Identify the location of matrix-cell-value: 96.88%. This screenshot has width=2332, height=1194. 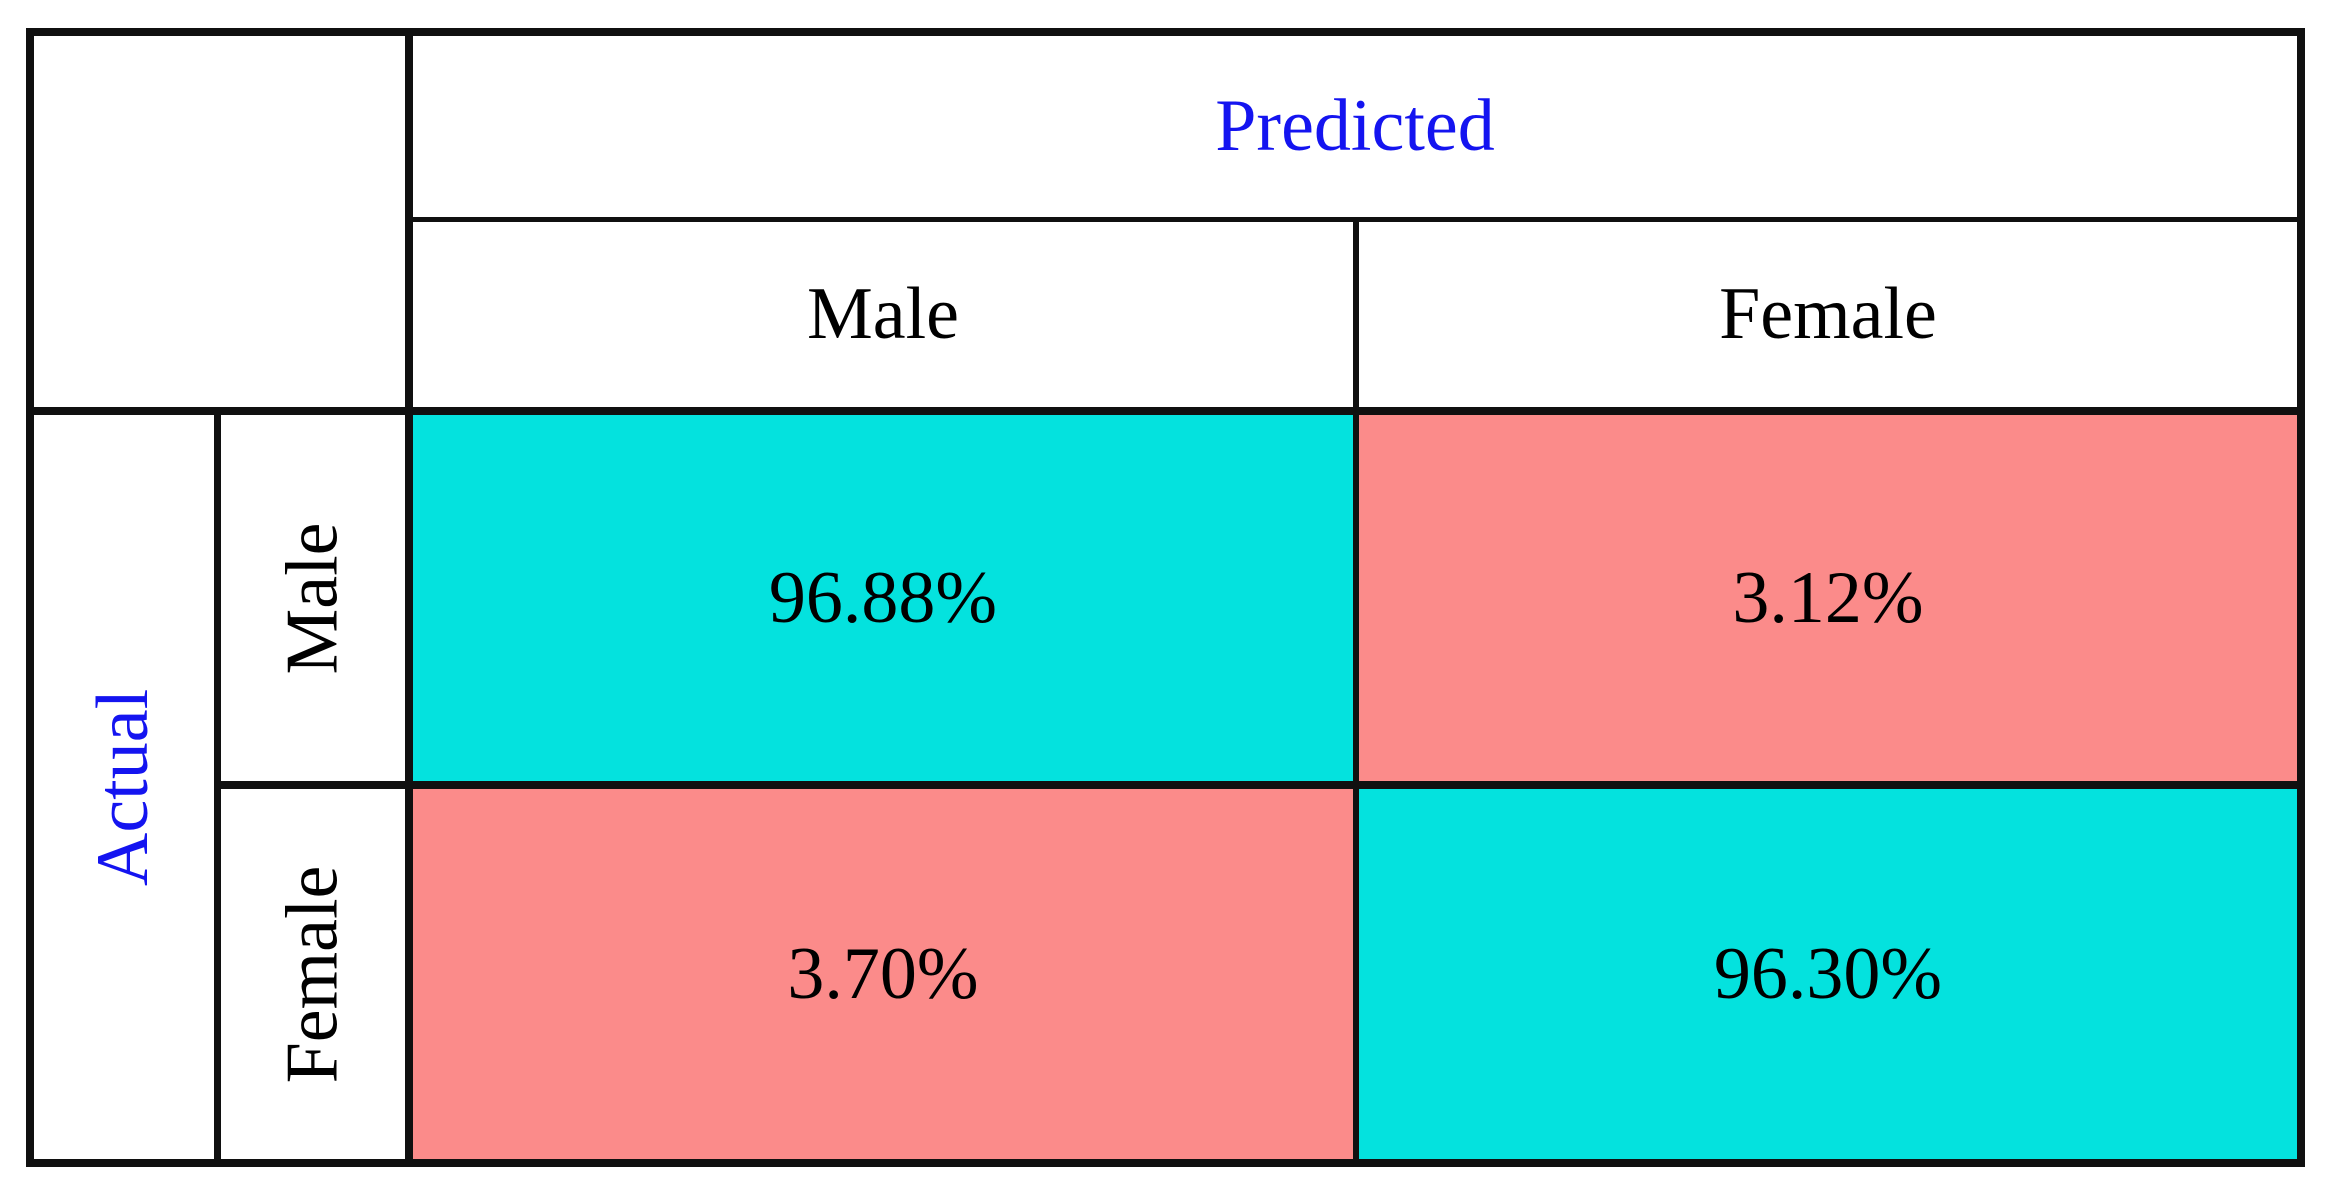
(883, 597).